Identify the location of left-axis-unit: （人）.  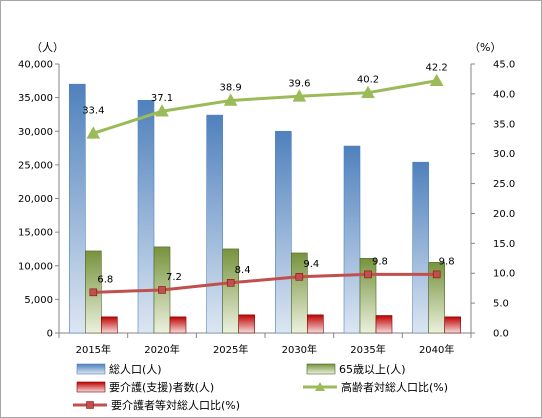
(47, 47).